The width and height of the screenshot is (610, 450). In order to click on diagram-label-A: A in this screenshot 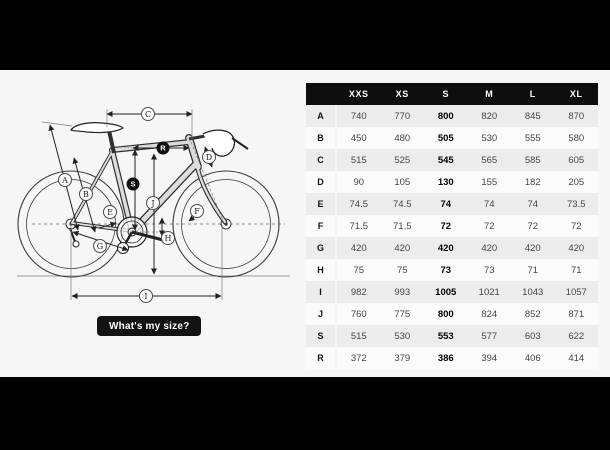, I will do `click(65, 180)`.